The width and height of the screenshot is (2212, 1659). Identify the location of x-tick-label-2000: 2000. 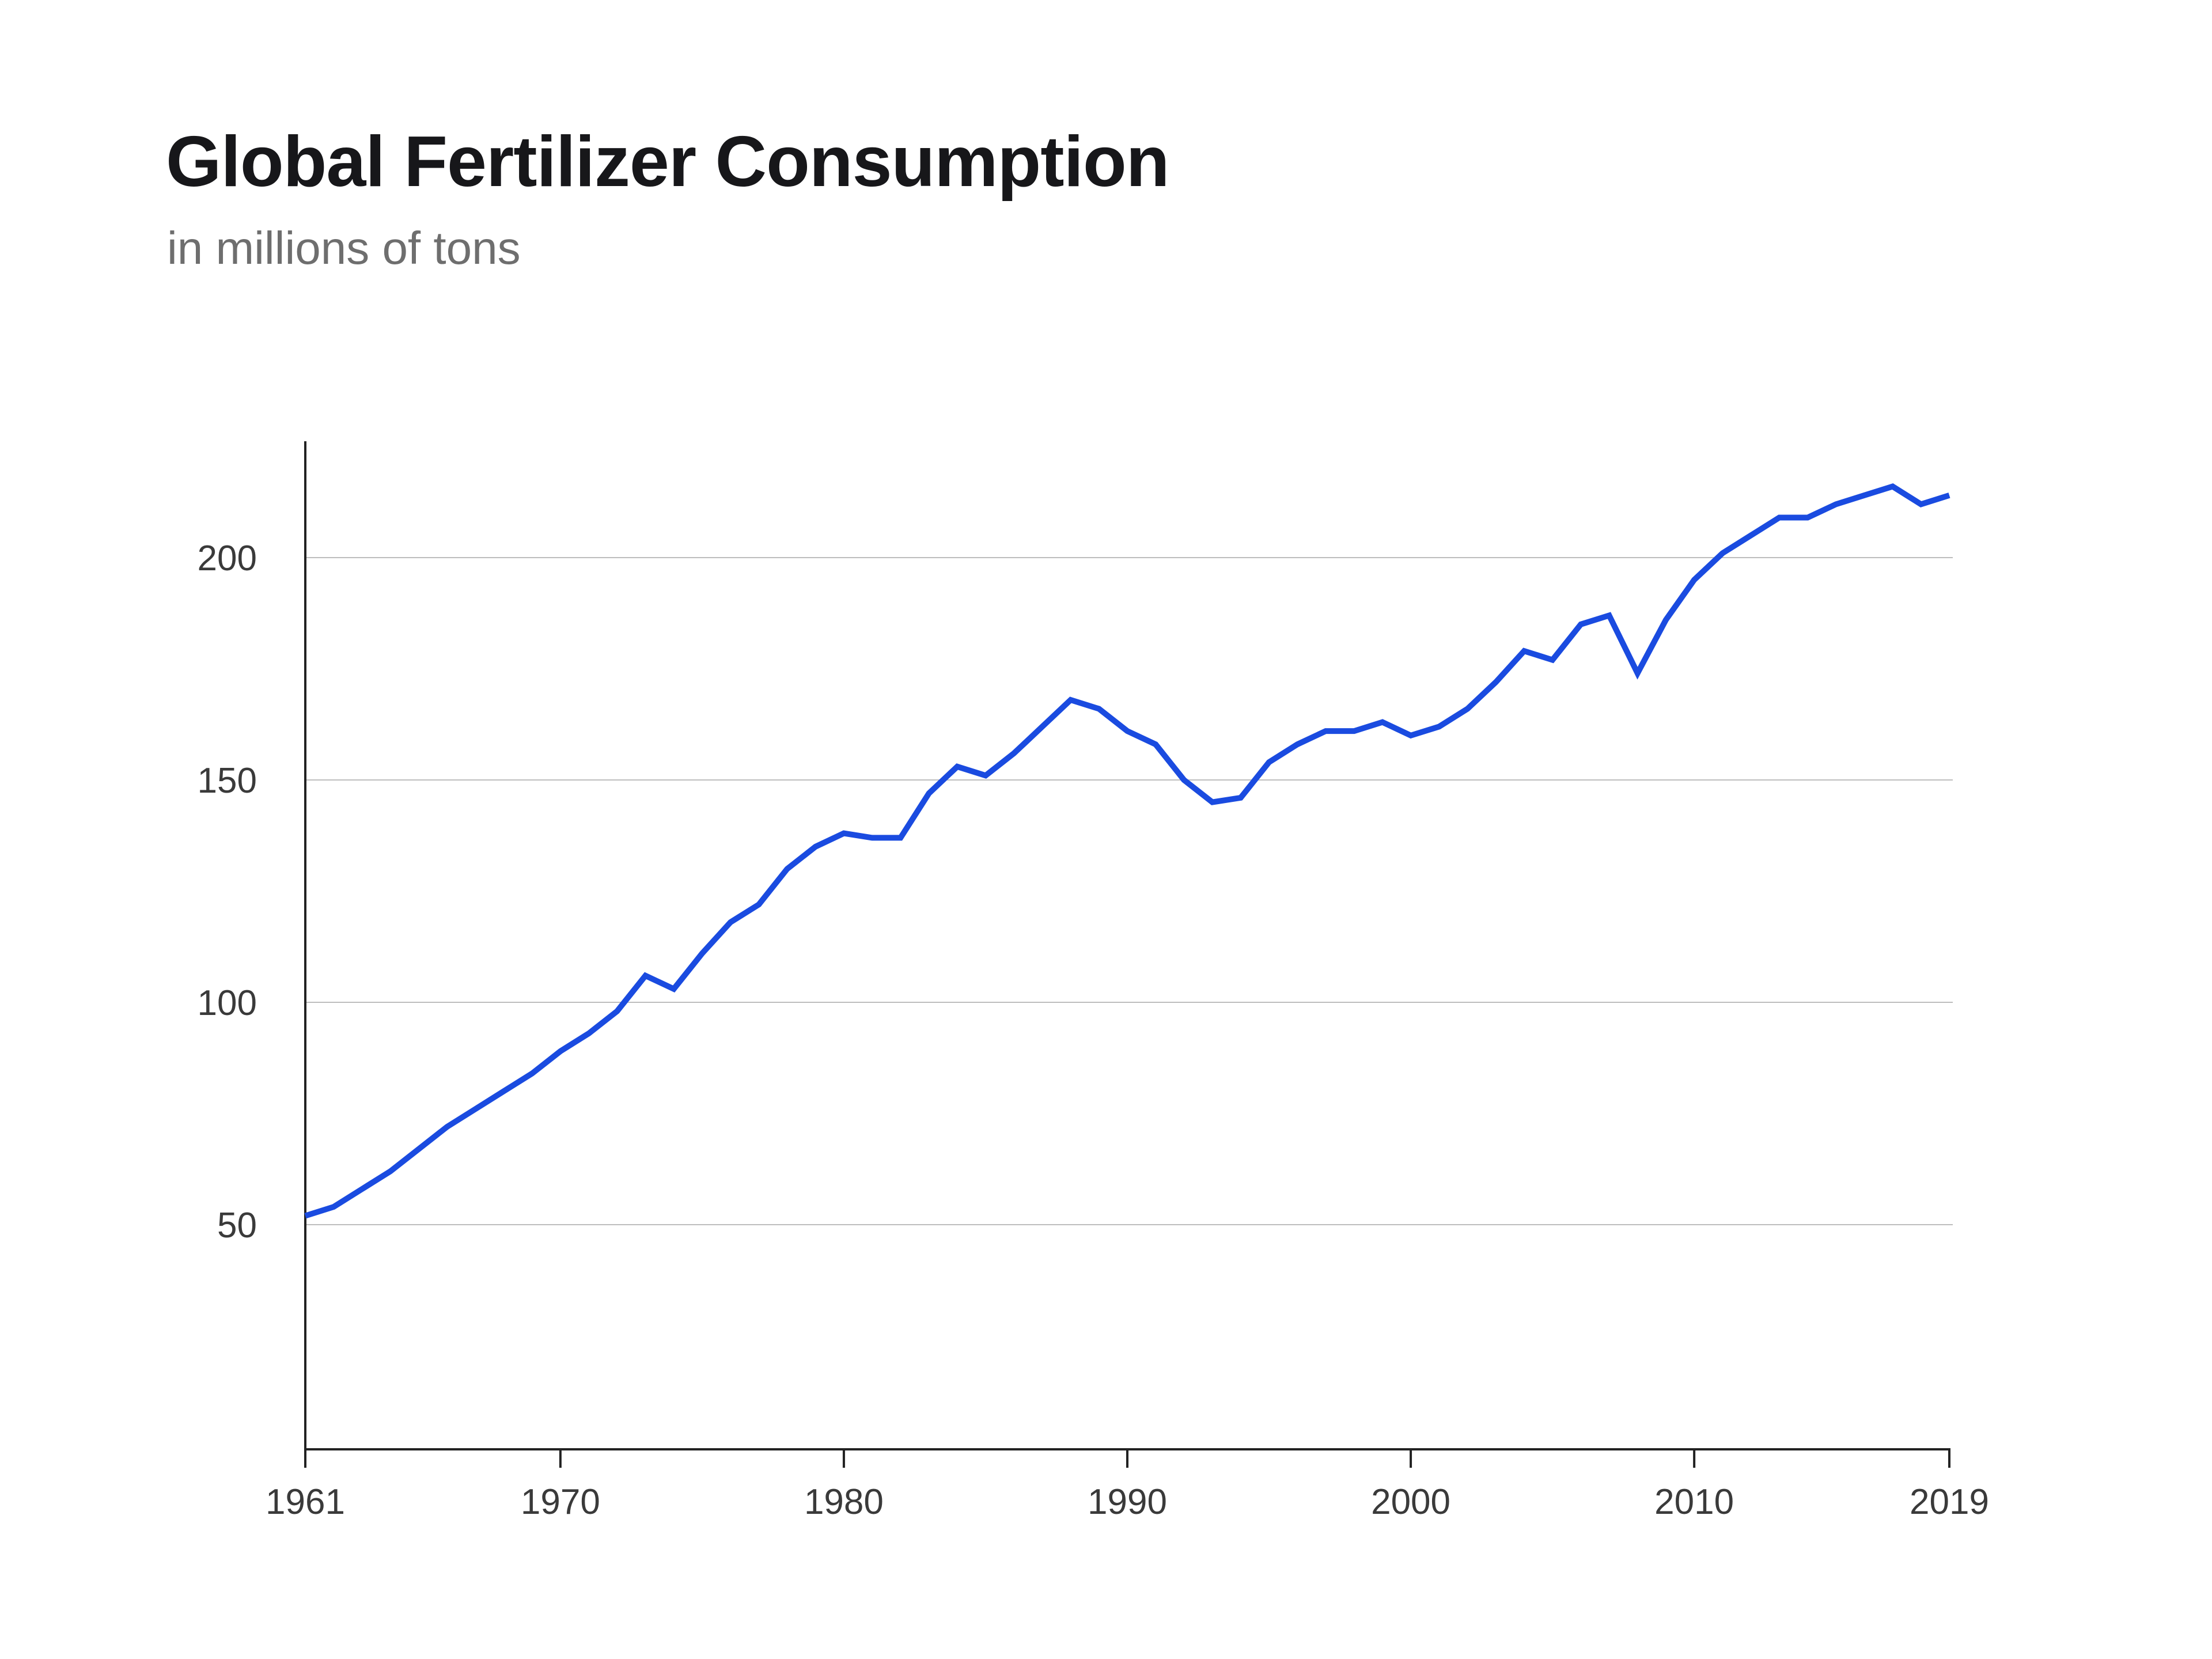
(1410, 1502).